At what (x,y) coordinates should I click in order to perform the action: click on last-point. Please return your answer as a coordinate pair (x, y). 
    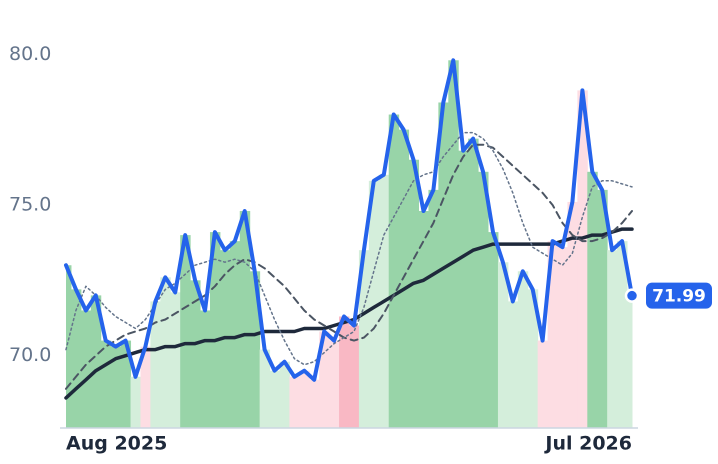
    Looking at the image, I should click on (632, 295).